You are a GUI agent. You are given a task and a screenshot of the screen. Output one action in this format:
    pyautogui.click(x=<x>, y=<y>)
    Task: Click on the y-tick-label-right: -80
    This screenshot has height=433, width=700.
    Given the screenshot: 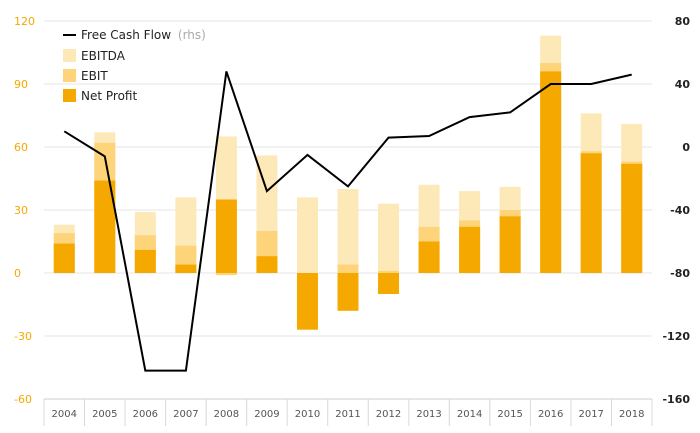 What is the action you would take?
    pyautogui.click(x=680, y=273)
    